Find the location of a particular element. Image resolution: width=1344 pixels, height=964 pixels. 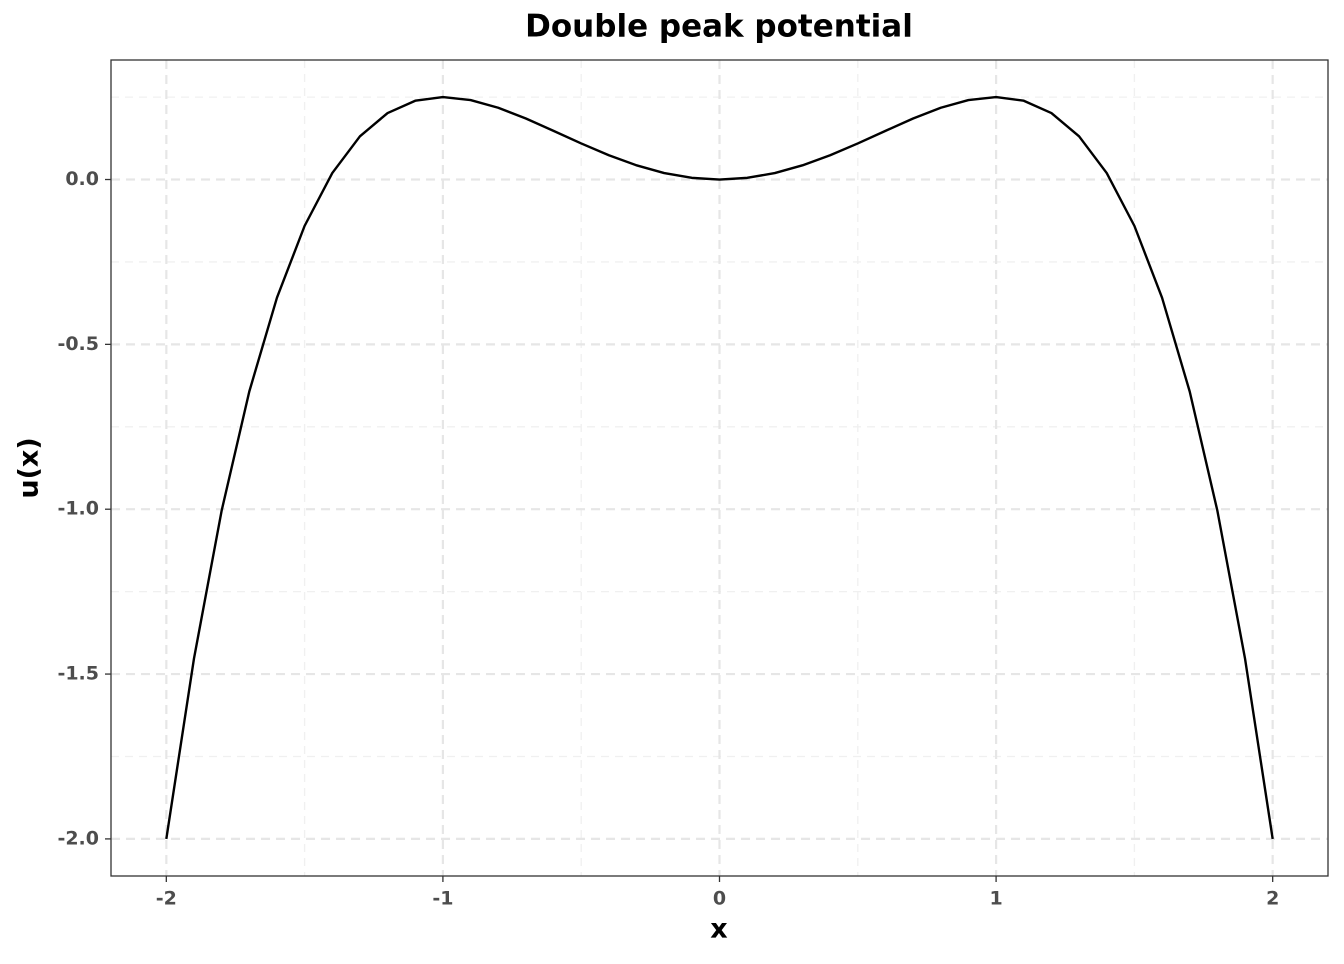

y-tick-label: 0.0 is located at coordinates (82, 179).